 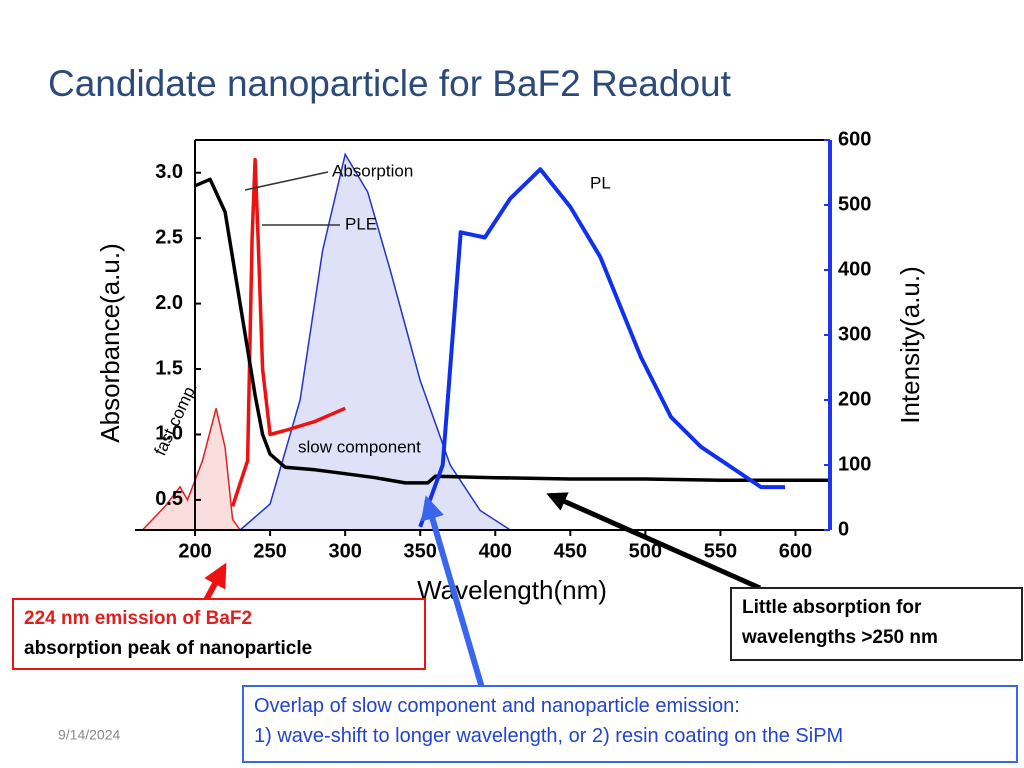 What do you see at coordinates (854, 464) in the screenshot?
I see `y2-tick-label: 100` at bounding box center [854, 464].